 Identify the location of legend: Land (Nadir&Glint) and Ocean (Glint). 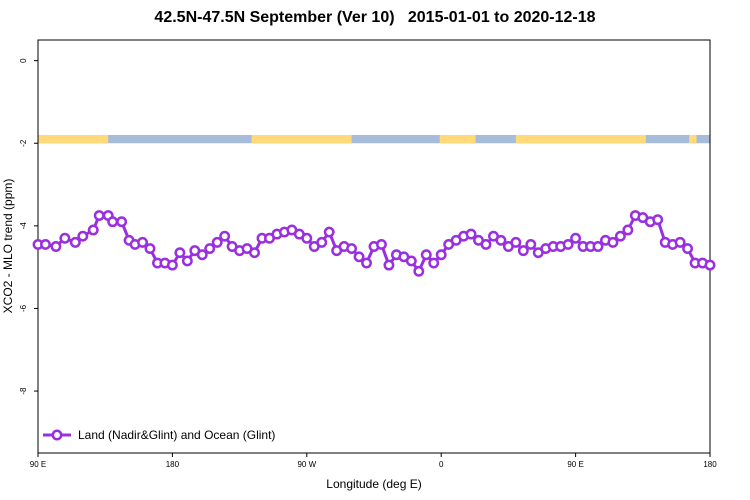
(158, 435).